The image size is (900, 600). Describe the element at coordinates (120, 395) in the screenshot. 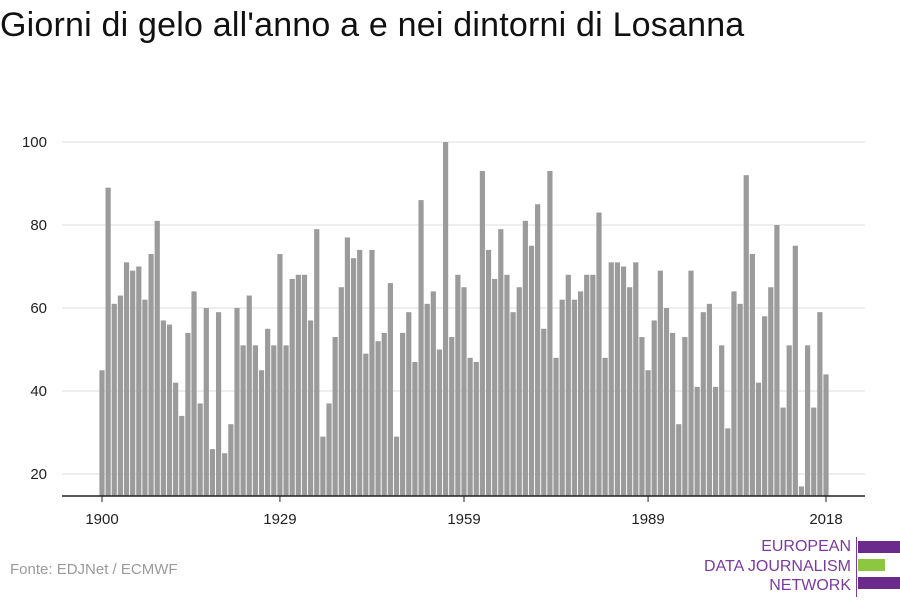

I see `bar-1903` at that location.